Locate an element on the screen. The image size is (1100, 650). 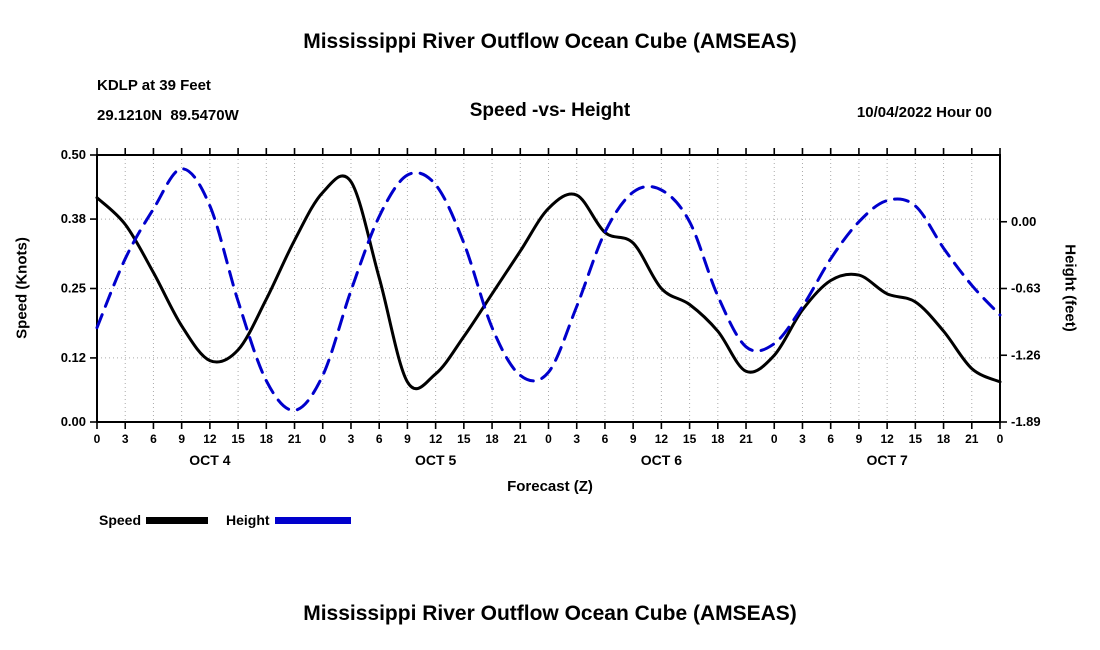
right-tick-label: 0.00 is located at coordinates (1023, 221).